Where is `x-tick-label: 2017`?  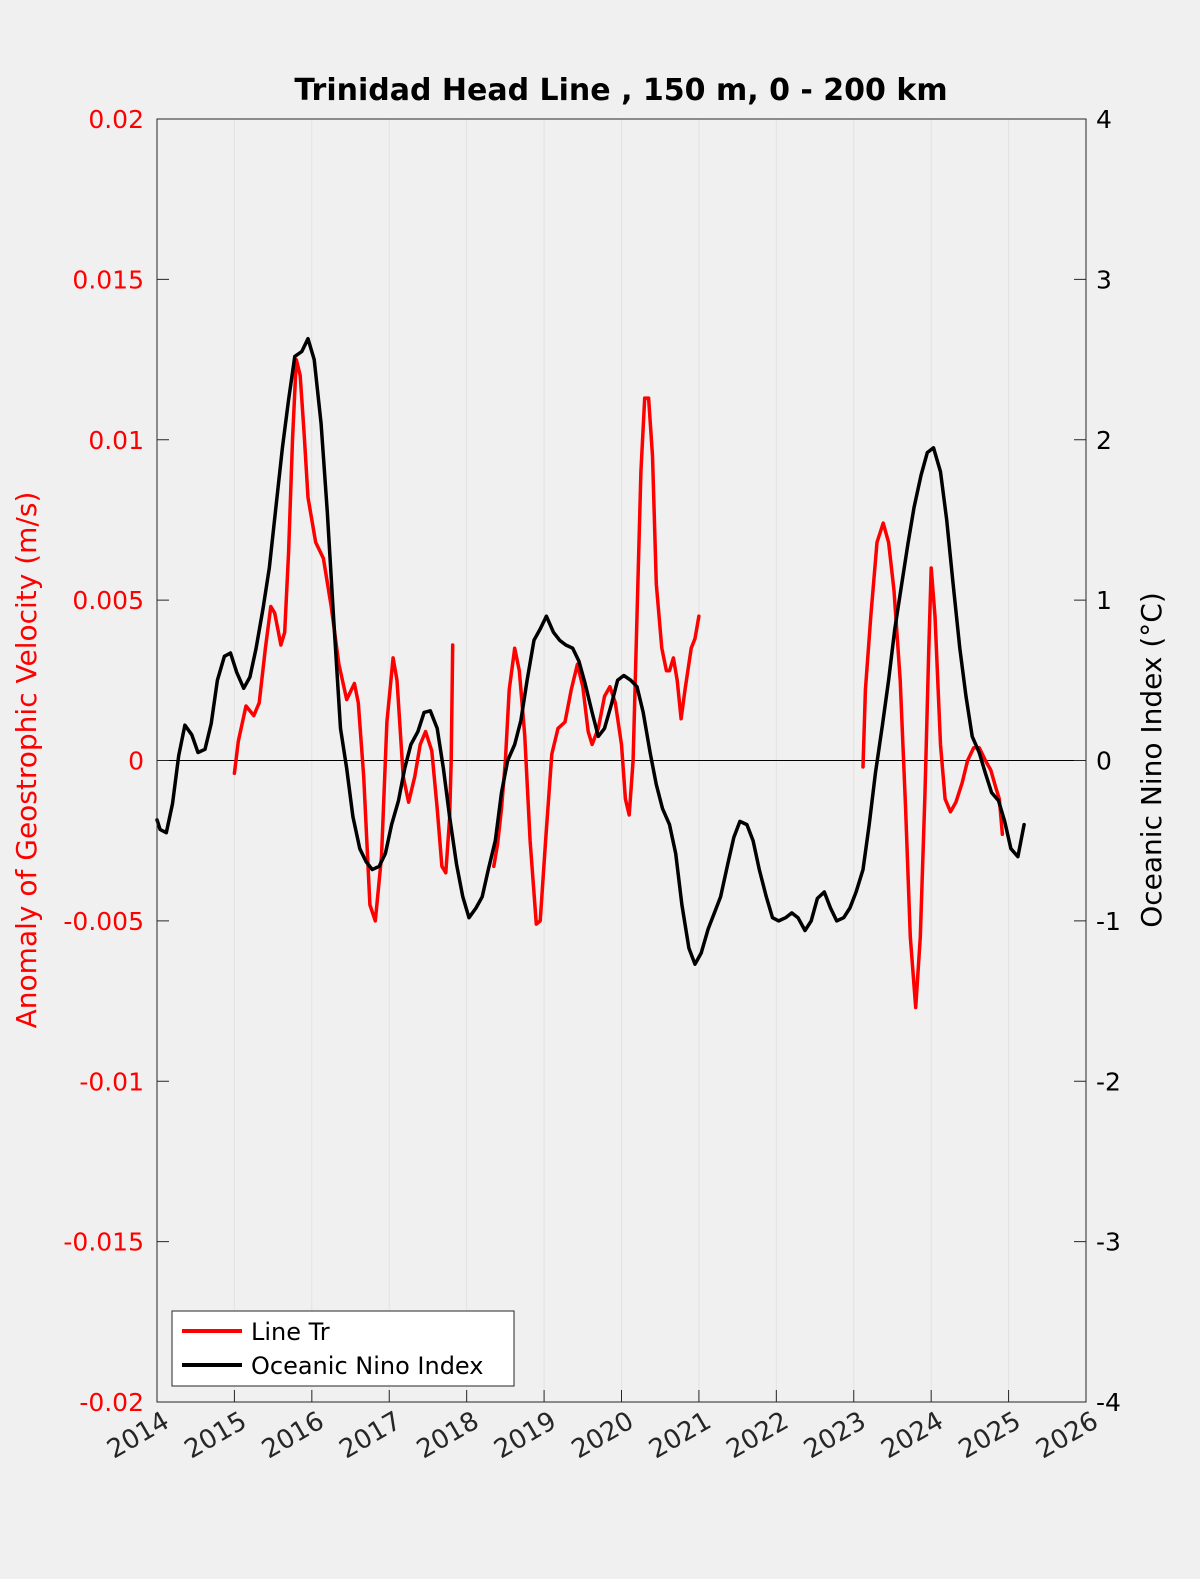 x-tick-label: 2017 is located at coordinates (370, 1435).